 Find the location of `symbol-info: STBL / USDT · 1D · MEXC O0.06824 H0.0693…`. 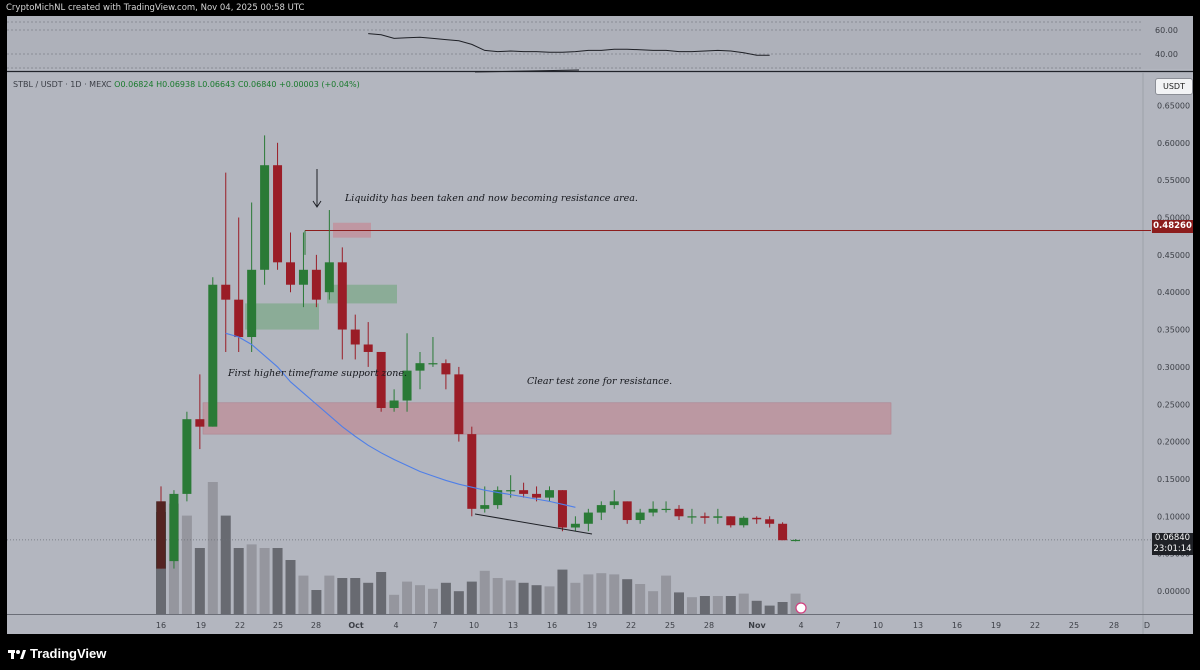

symbol-info: STBL / USDT · 1D · MEXC O0.06824 H0.0693… is located at coordinates (186, 84).